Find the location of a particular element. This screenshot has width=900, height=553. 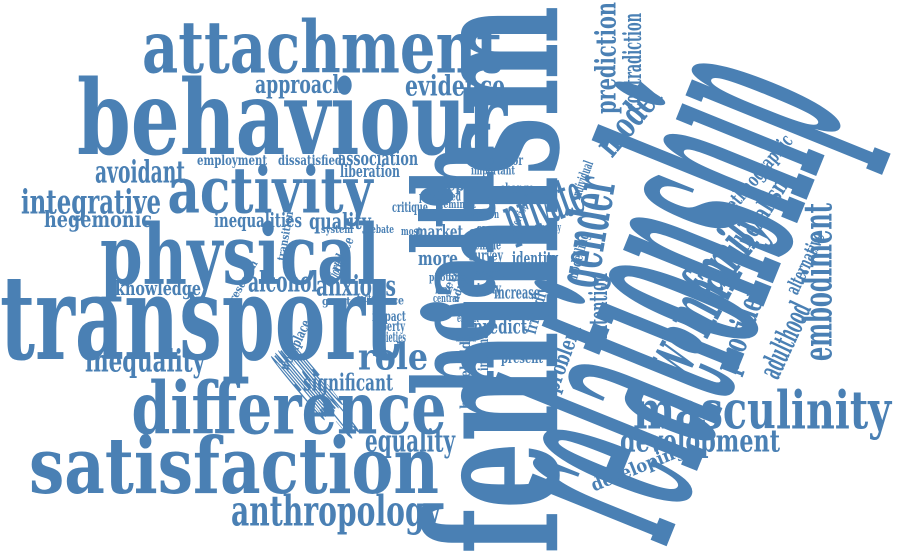

cloud-word-style: style is located at coordinates (487, 266).